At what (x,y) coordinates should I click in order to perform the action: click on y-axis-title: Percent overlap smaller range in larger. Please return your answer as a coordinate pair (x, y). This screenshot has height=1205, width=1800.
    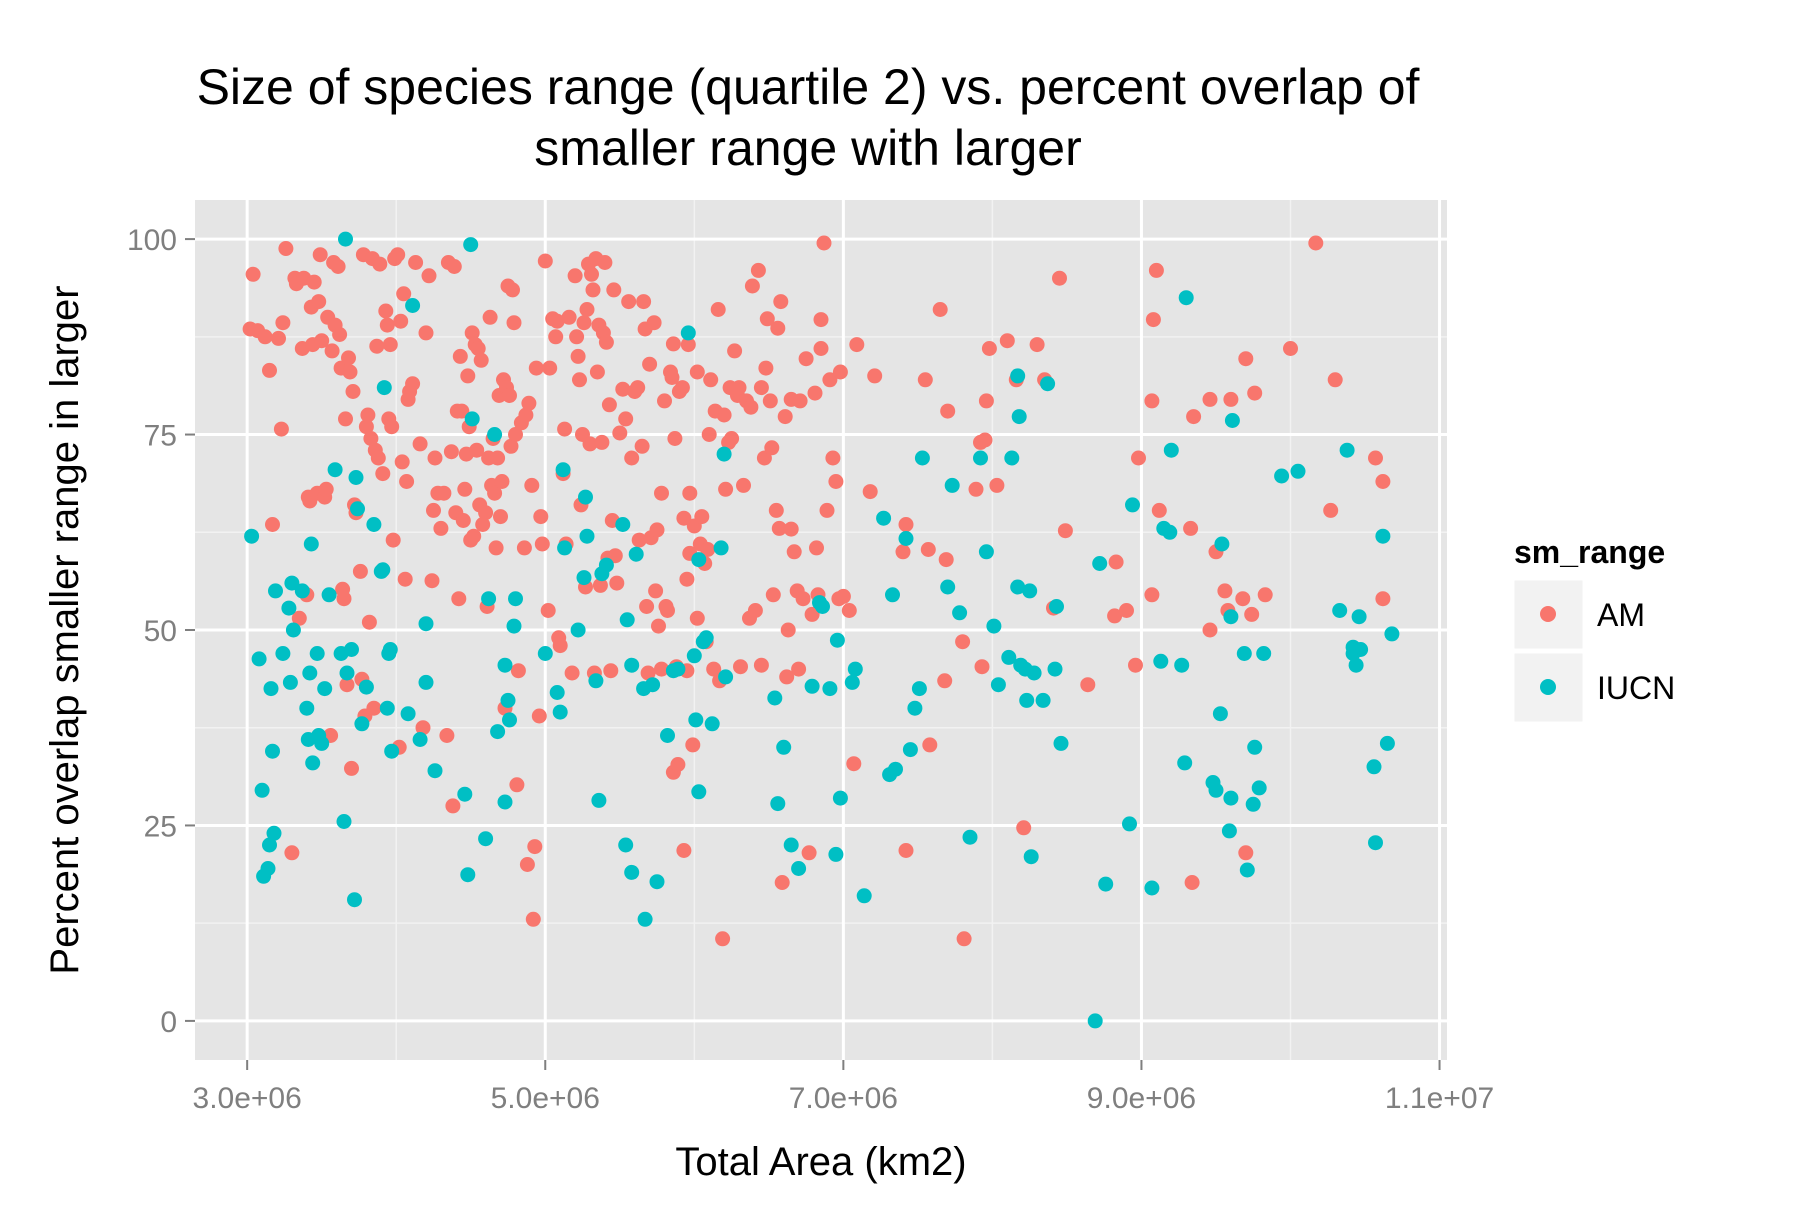
    Looking at the image, I should click on (65, 629).